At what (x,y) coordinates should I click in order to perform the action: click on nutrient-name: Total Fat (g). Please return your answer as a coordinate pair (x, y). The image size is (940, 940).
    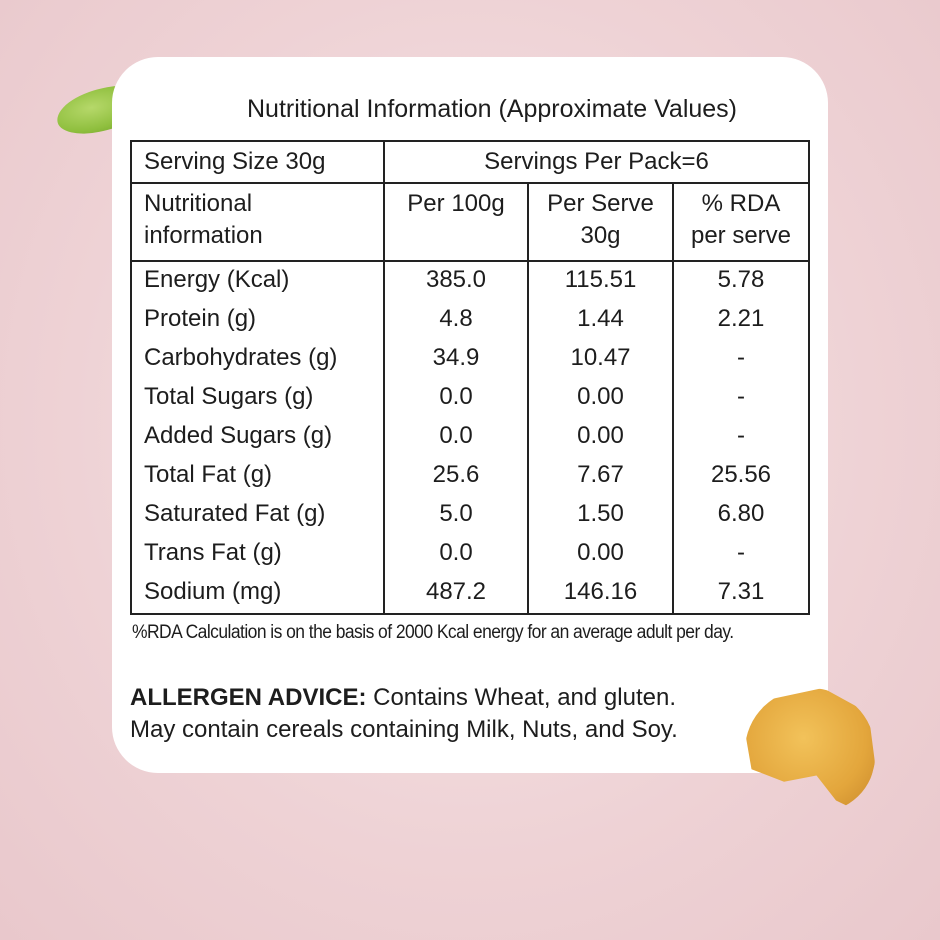
    Looking at the image, I should click on (257, 476).